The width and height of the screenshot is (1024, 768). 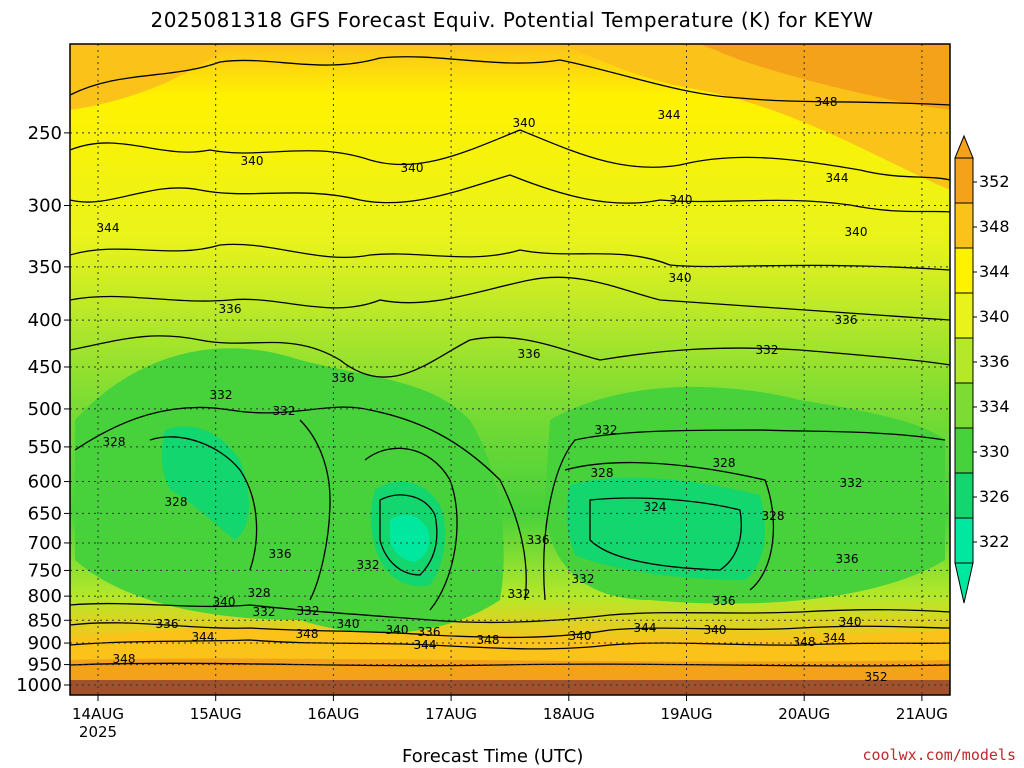 I want to click on y-tick-label: 400, so click(x=45, y=320).